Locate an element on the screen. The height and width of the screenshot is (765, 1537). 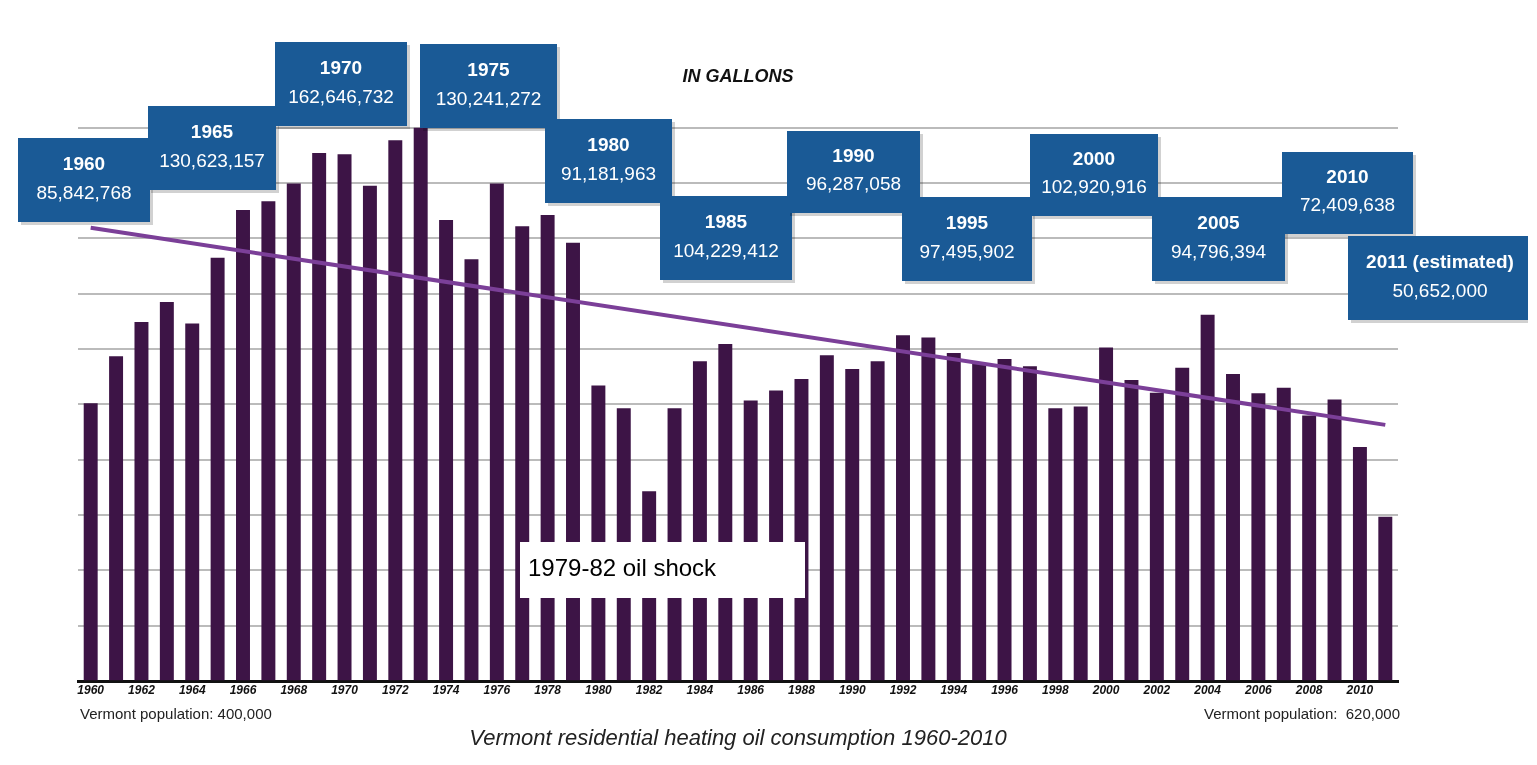
x-tick-label: 1990 is located at coordinates (852, 689).